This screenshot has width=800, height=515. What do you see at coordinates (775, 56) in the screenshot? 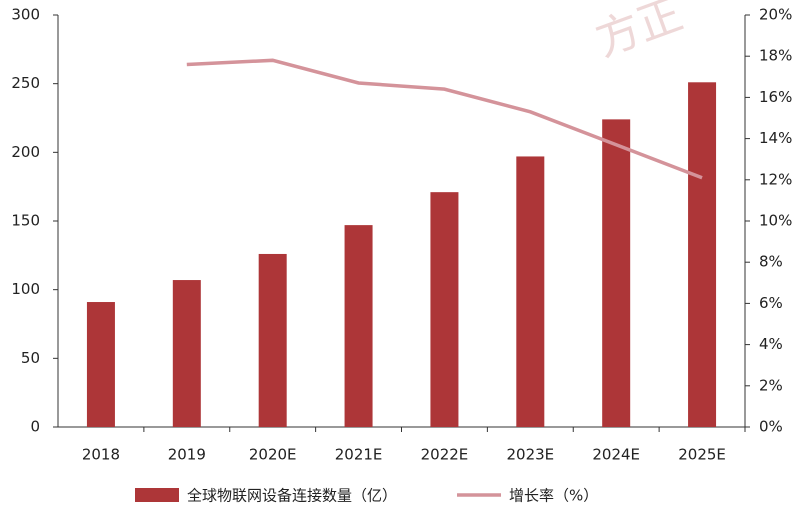
I see `y2-tick-label: 18%` at bounding box center [775, 56].